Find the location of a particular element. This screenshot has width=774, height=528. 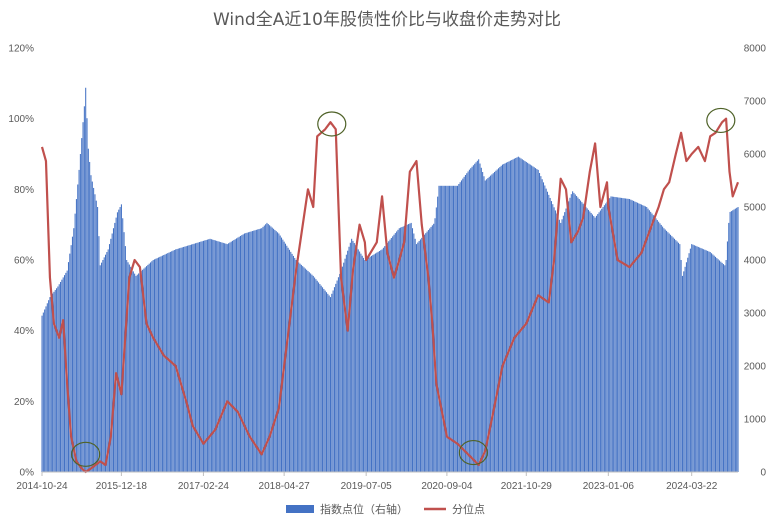

legend-swatch-bars is located at coordinates (300, 509).